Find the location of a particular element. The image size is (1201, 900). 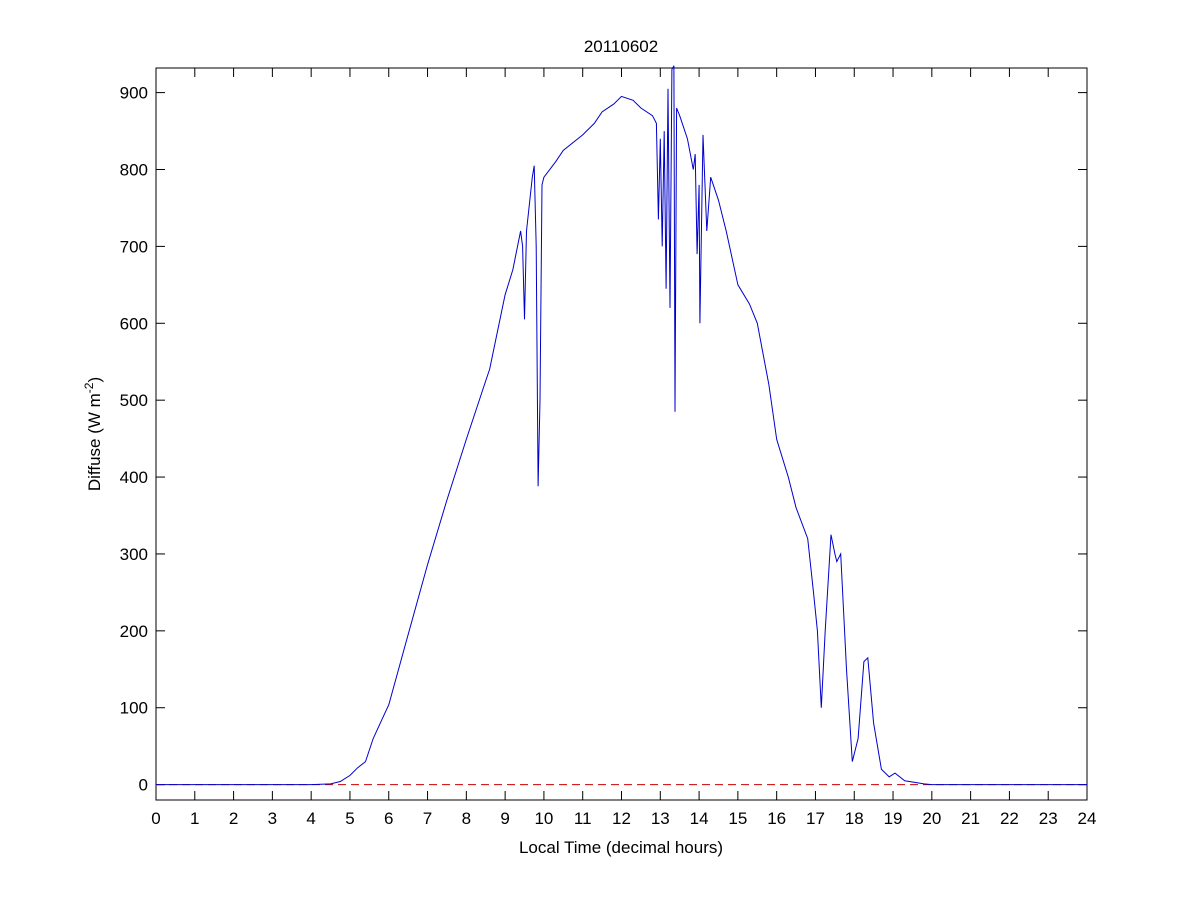

x-tick-label: 18 is located at coordinates (854, 818).